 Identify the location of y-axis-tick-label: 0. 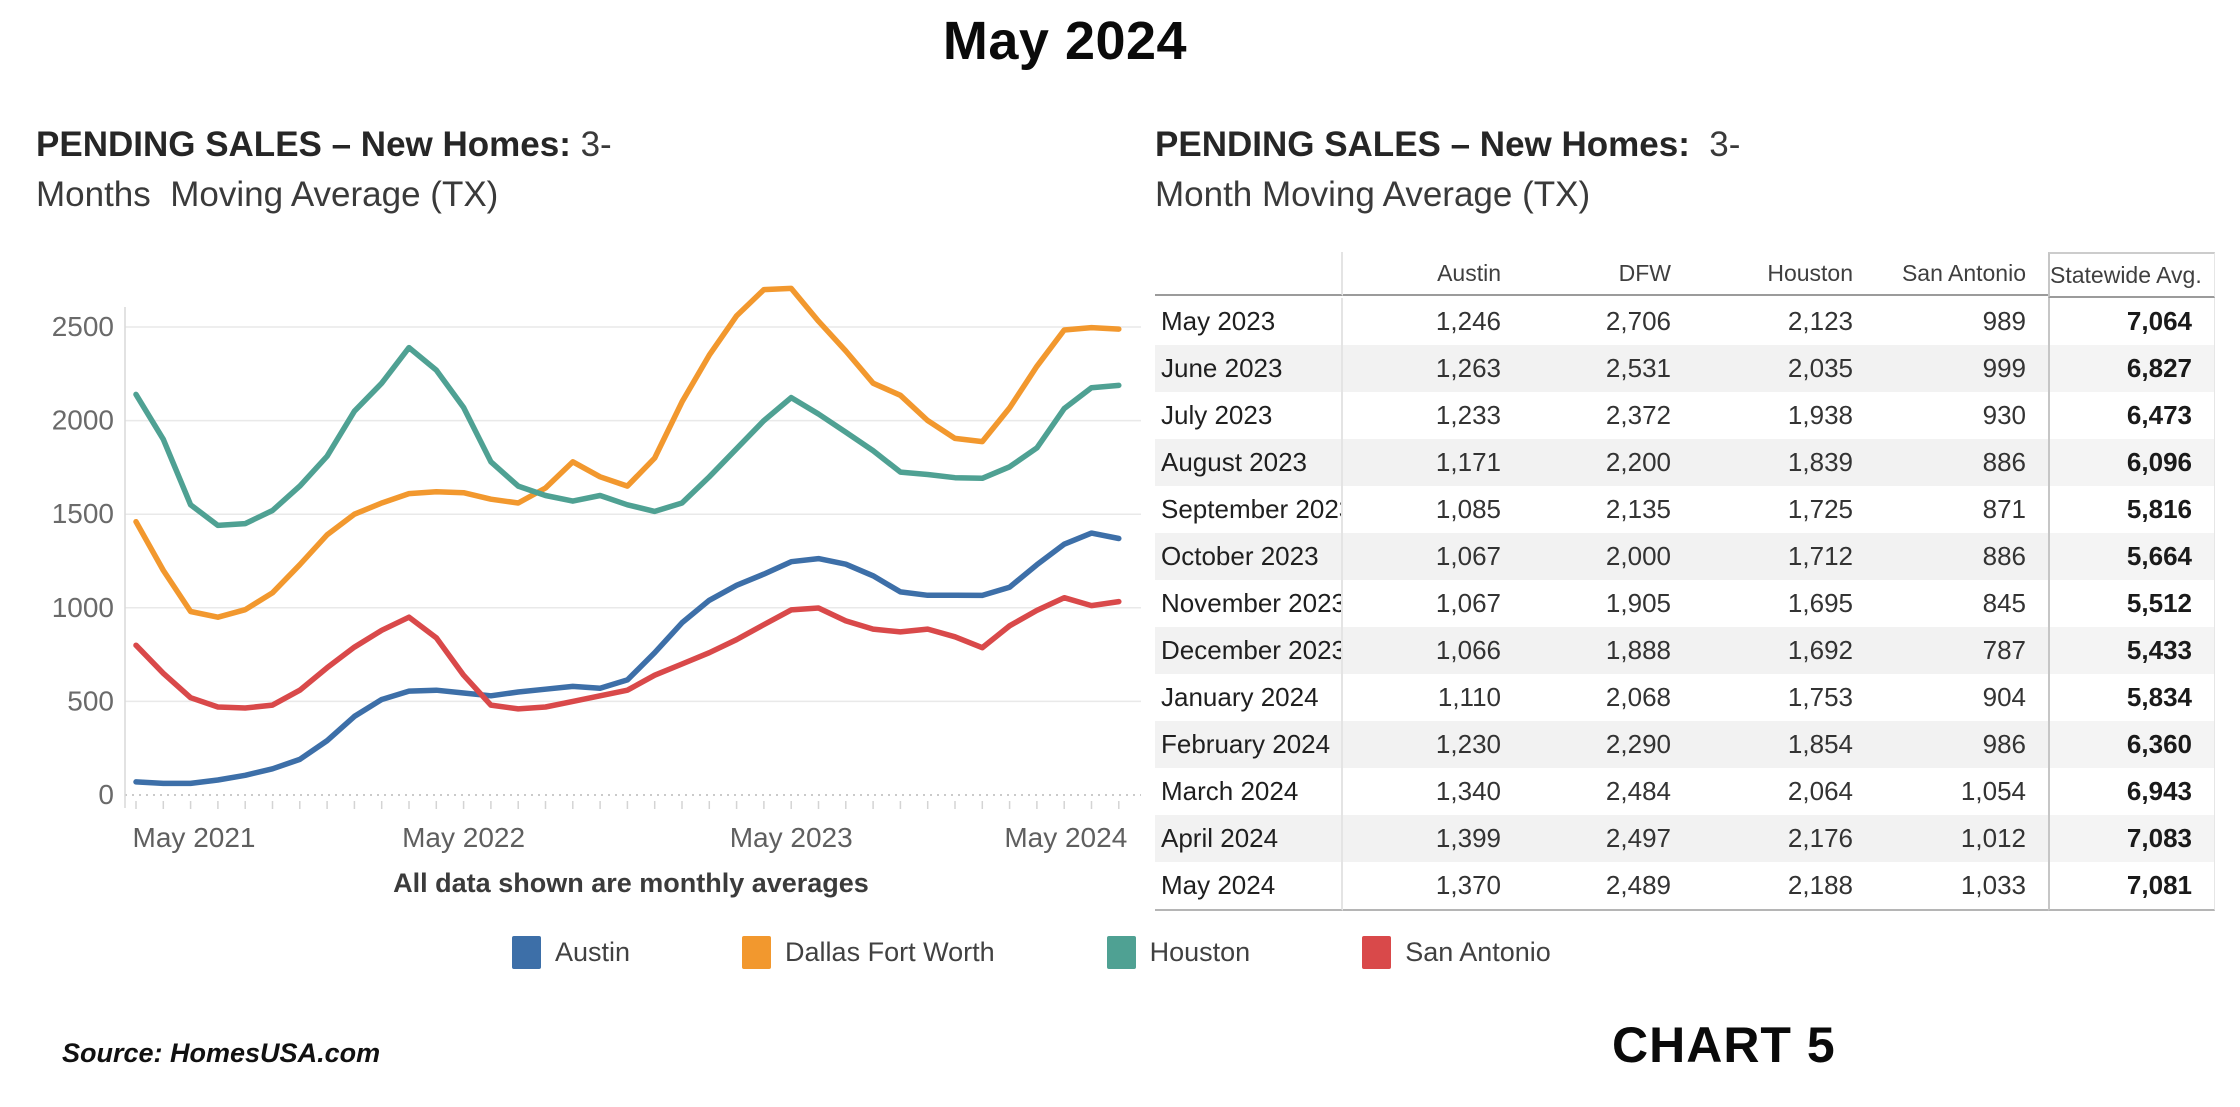
(106, 794).